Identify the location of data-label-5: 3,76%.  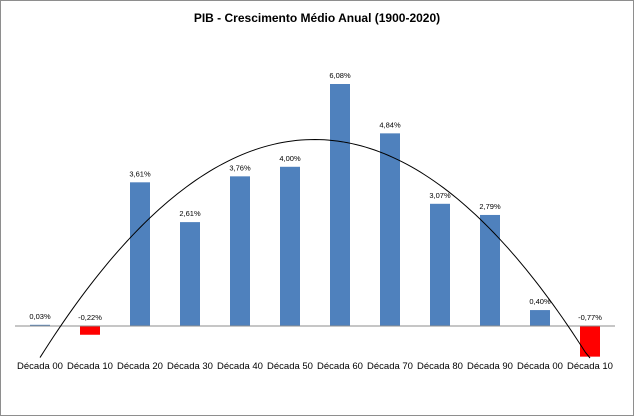
(240, 167).